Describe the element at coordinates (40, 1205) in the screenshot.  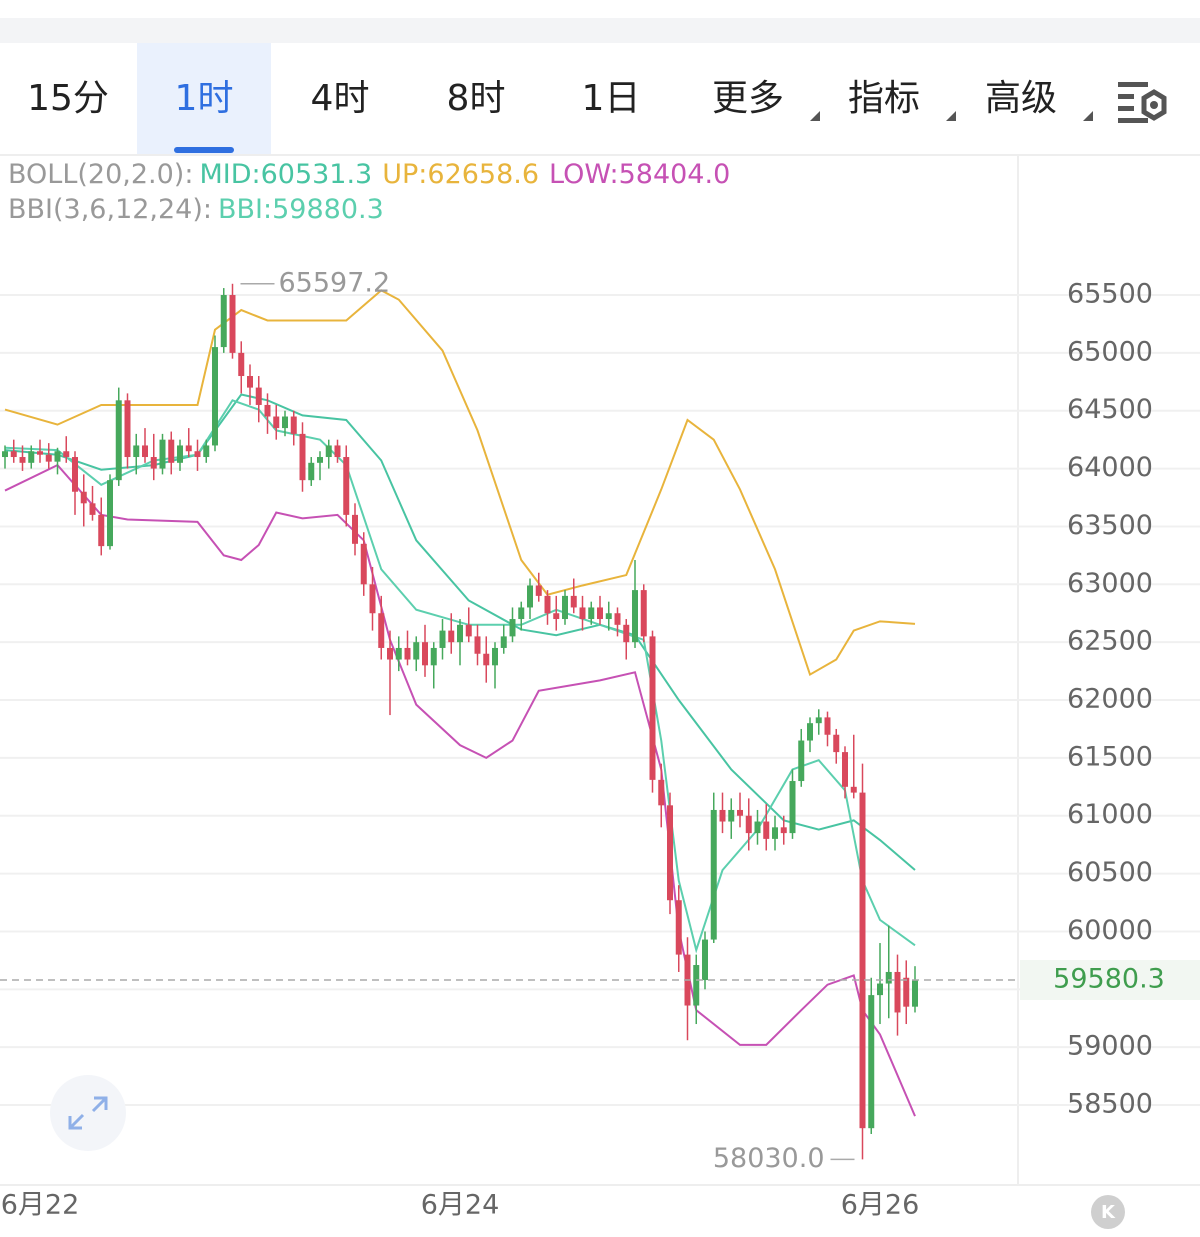
I see `x-tick-label: 6月22` at that location.